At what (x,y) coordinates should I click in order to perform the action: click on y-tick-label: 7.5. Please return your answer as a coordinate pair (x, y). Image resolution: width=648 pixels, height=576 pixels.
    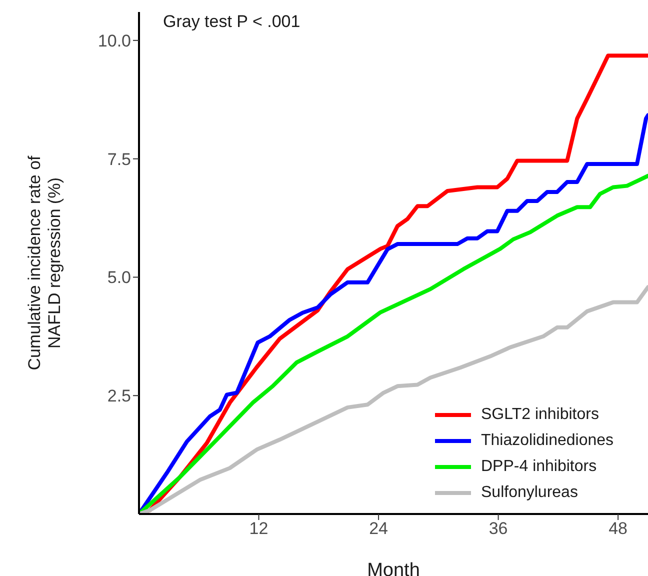
    Looking at the image, I should click on (119, 159).